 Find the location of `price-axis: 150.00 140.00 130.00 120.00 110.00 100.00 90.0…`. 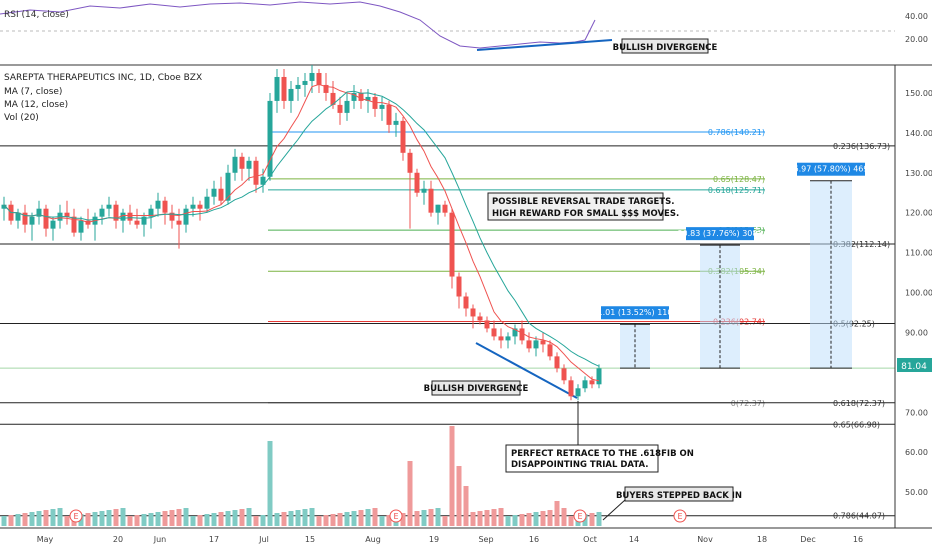

price-axis: 150.00 140.00 130.00 120.00 110.00 100.00 90.0… is located at coordinates (918, 254).